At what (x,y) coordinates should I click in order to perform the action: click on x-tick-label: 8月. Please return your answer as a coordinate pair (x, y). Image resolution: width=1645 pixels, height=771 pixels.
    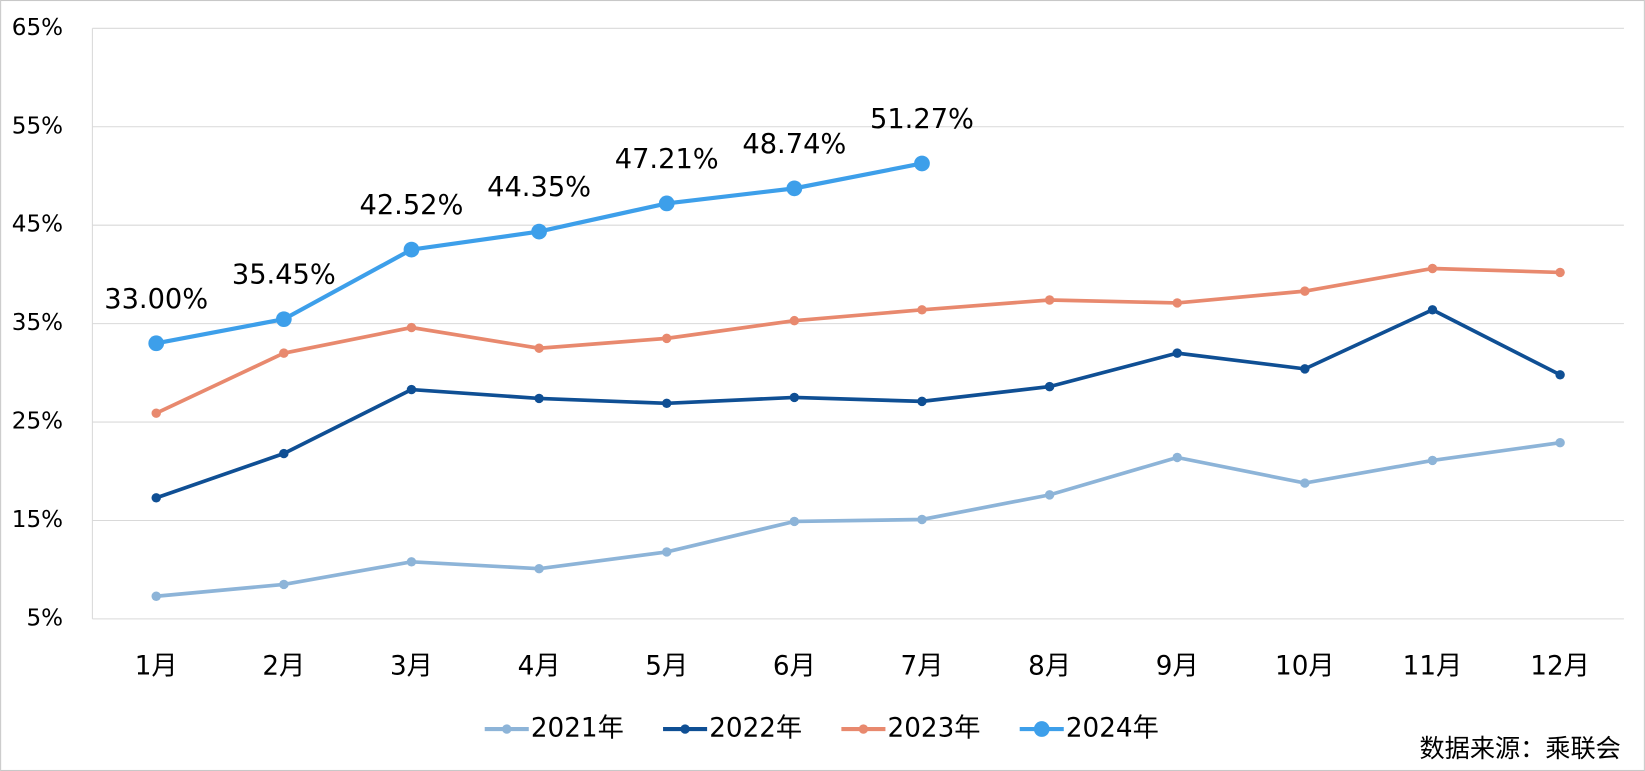
    Looking at the image, I should click on (1049, 667).